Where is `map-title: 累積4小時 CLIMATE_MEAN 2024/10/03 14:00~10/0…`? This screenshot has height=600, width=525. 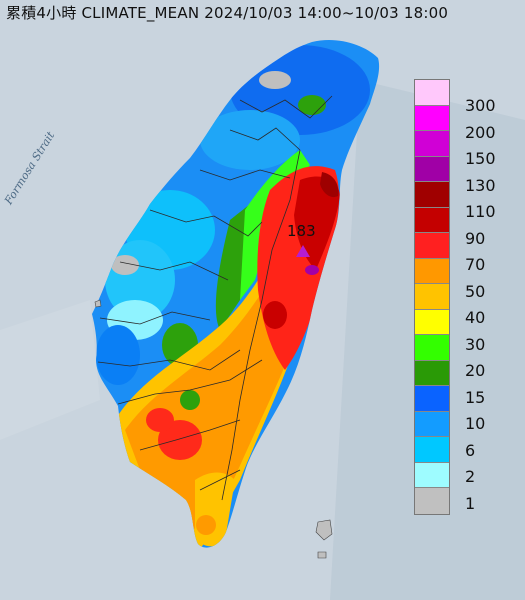 map-title: 累積4小時 CLIMATE_MEAN 2024/10/03 14:00~10/0… is located at coordinates (227, 13).